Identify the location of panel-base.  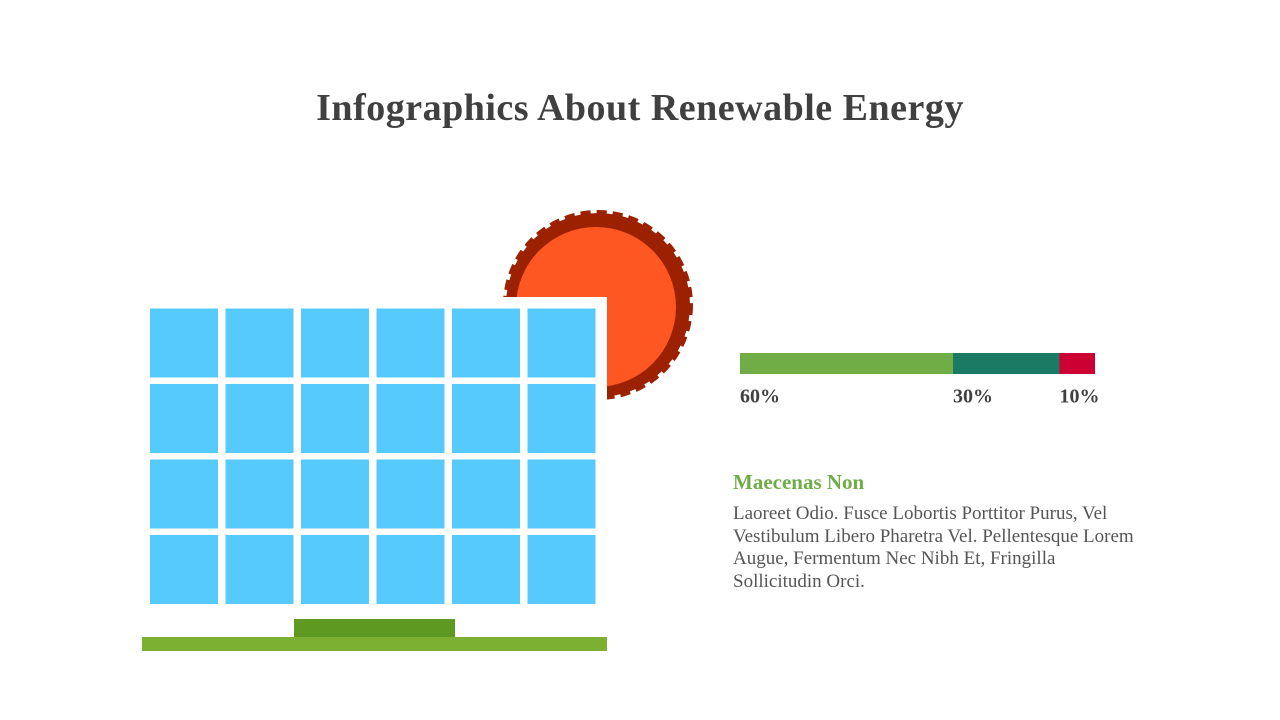
(374, 644).